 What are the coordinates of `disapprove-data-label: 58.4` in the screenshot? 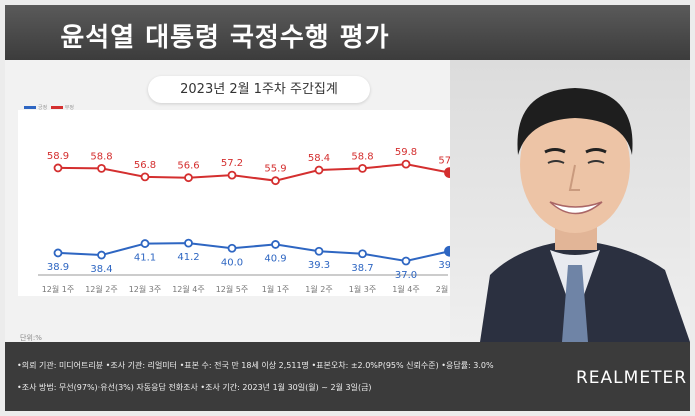 It's located at (319, 158).